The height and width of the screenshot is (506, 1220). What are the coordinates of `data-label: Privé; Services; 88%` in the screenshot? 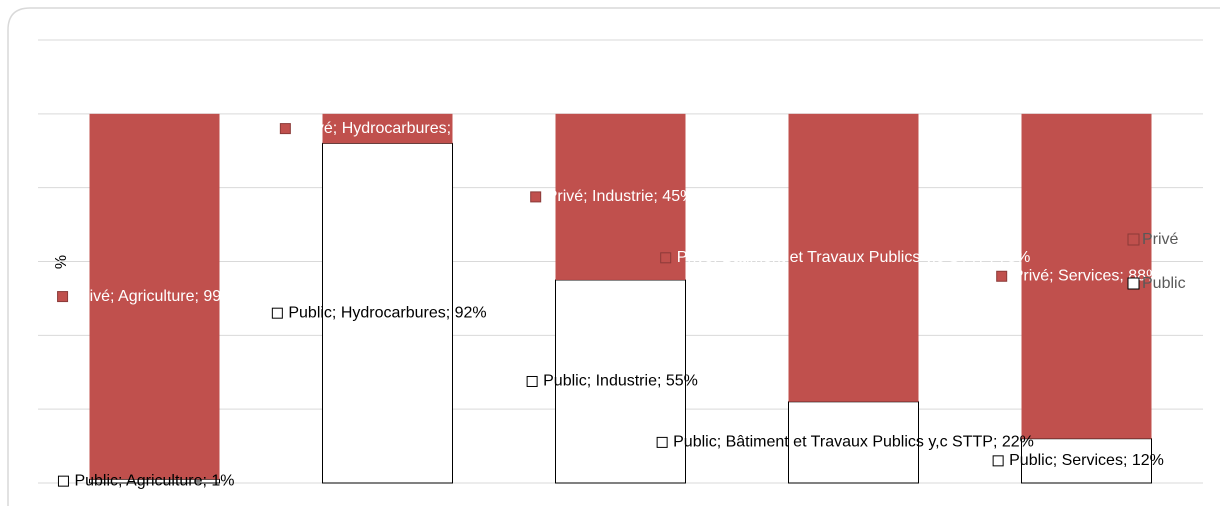 It's located at (1087, 275).